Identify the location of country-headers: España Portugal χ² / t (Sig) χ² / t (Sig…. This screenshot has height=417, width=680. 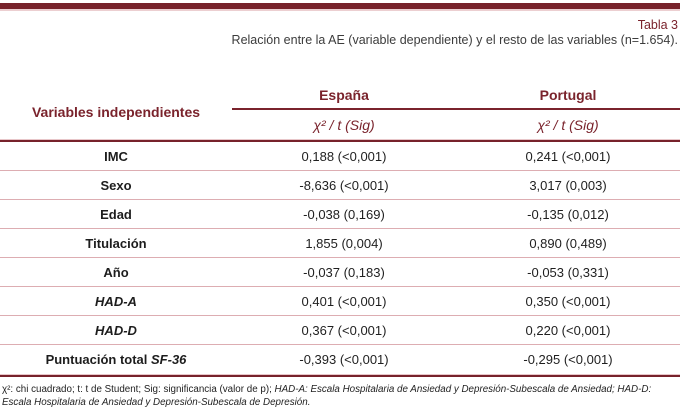
(456, 112).